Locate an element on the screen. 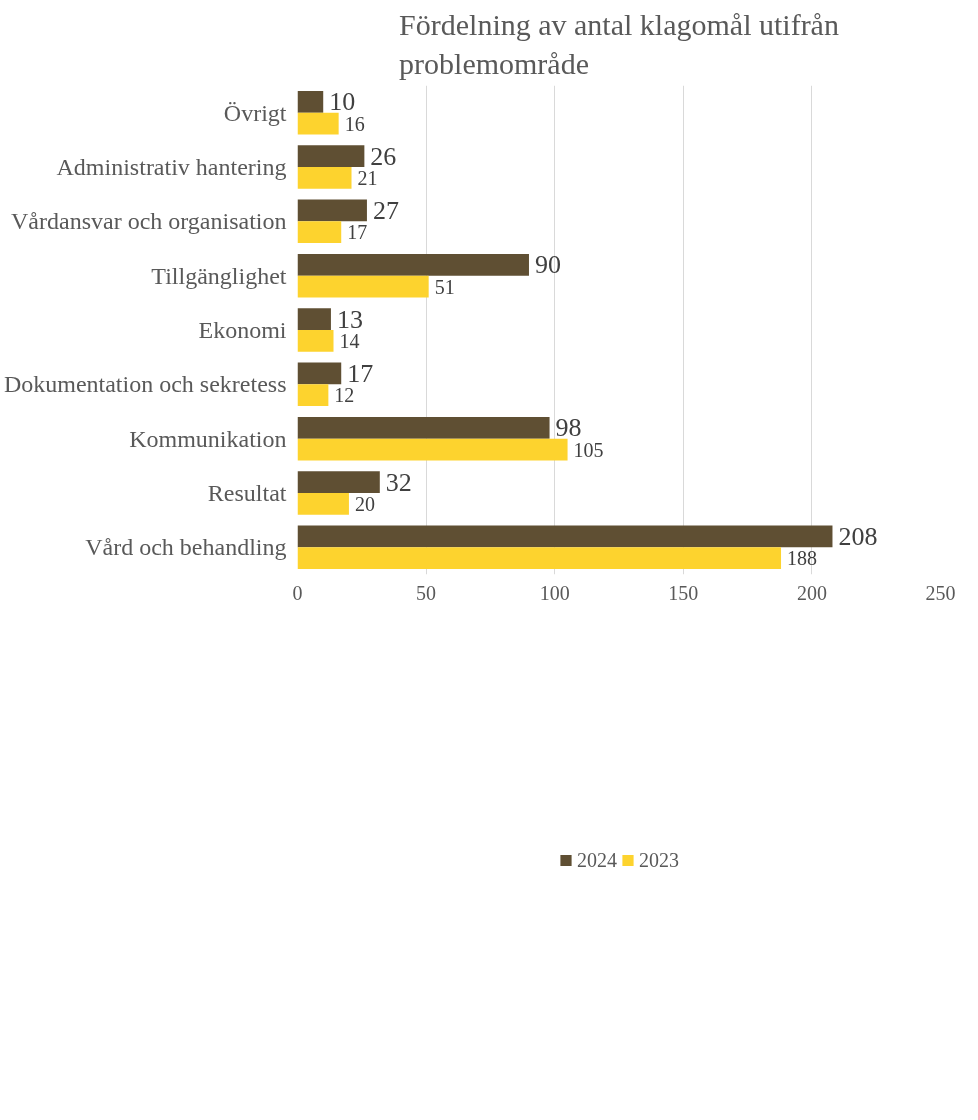  data-label: 90 is located at coordinates (547, 265).